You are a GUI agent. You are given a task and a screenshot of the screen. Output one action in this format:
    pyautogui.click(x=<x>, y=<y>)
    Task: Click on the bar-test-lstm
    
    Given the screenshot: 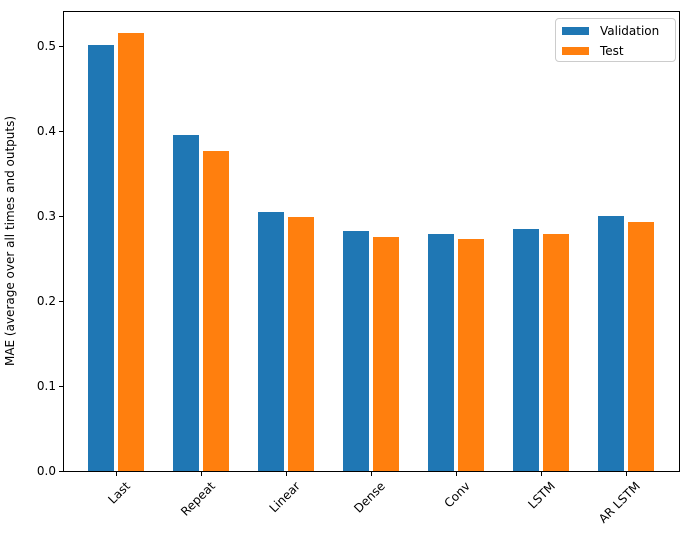 What is the action you would take?
    pyautogui.click(x=556, y=353)
    